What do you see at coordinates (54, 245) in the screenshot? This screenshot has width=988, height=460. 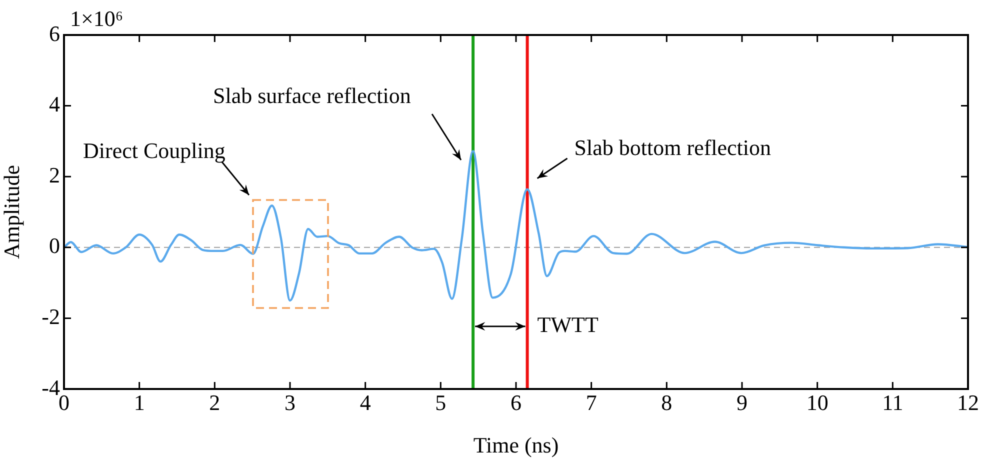 I see `y-tick-label: 0` at bounding box center [54, 245].